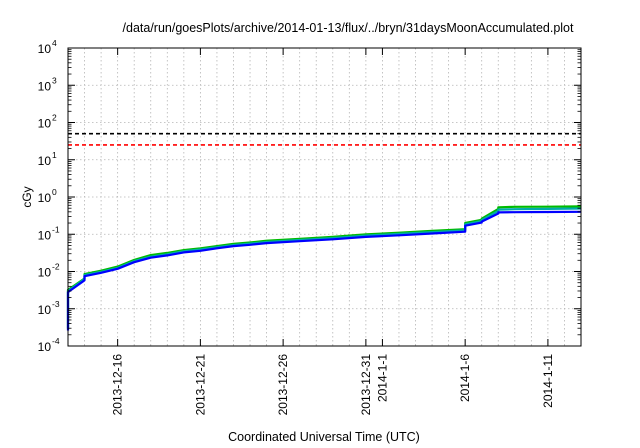 The image size is (640, 448). I want to click on y-tick-exponent: -1, so click(56, 229).